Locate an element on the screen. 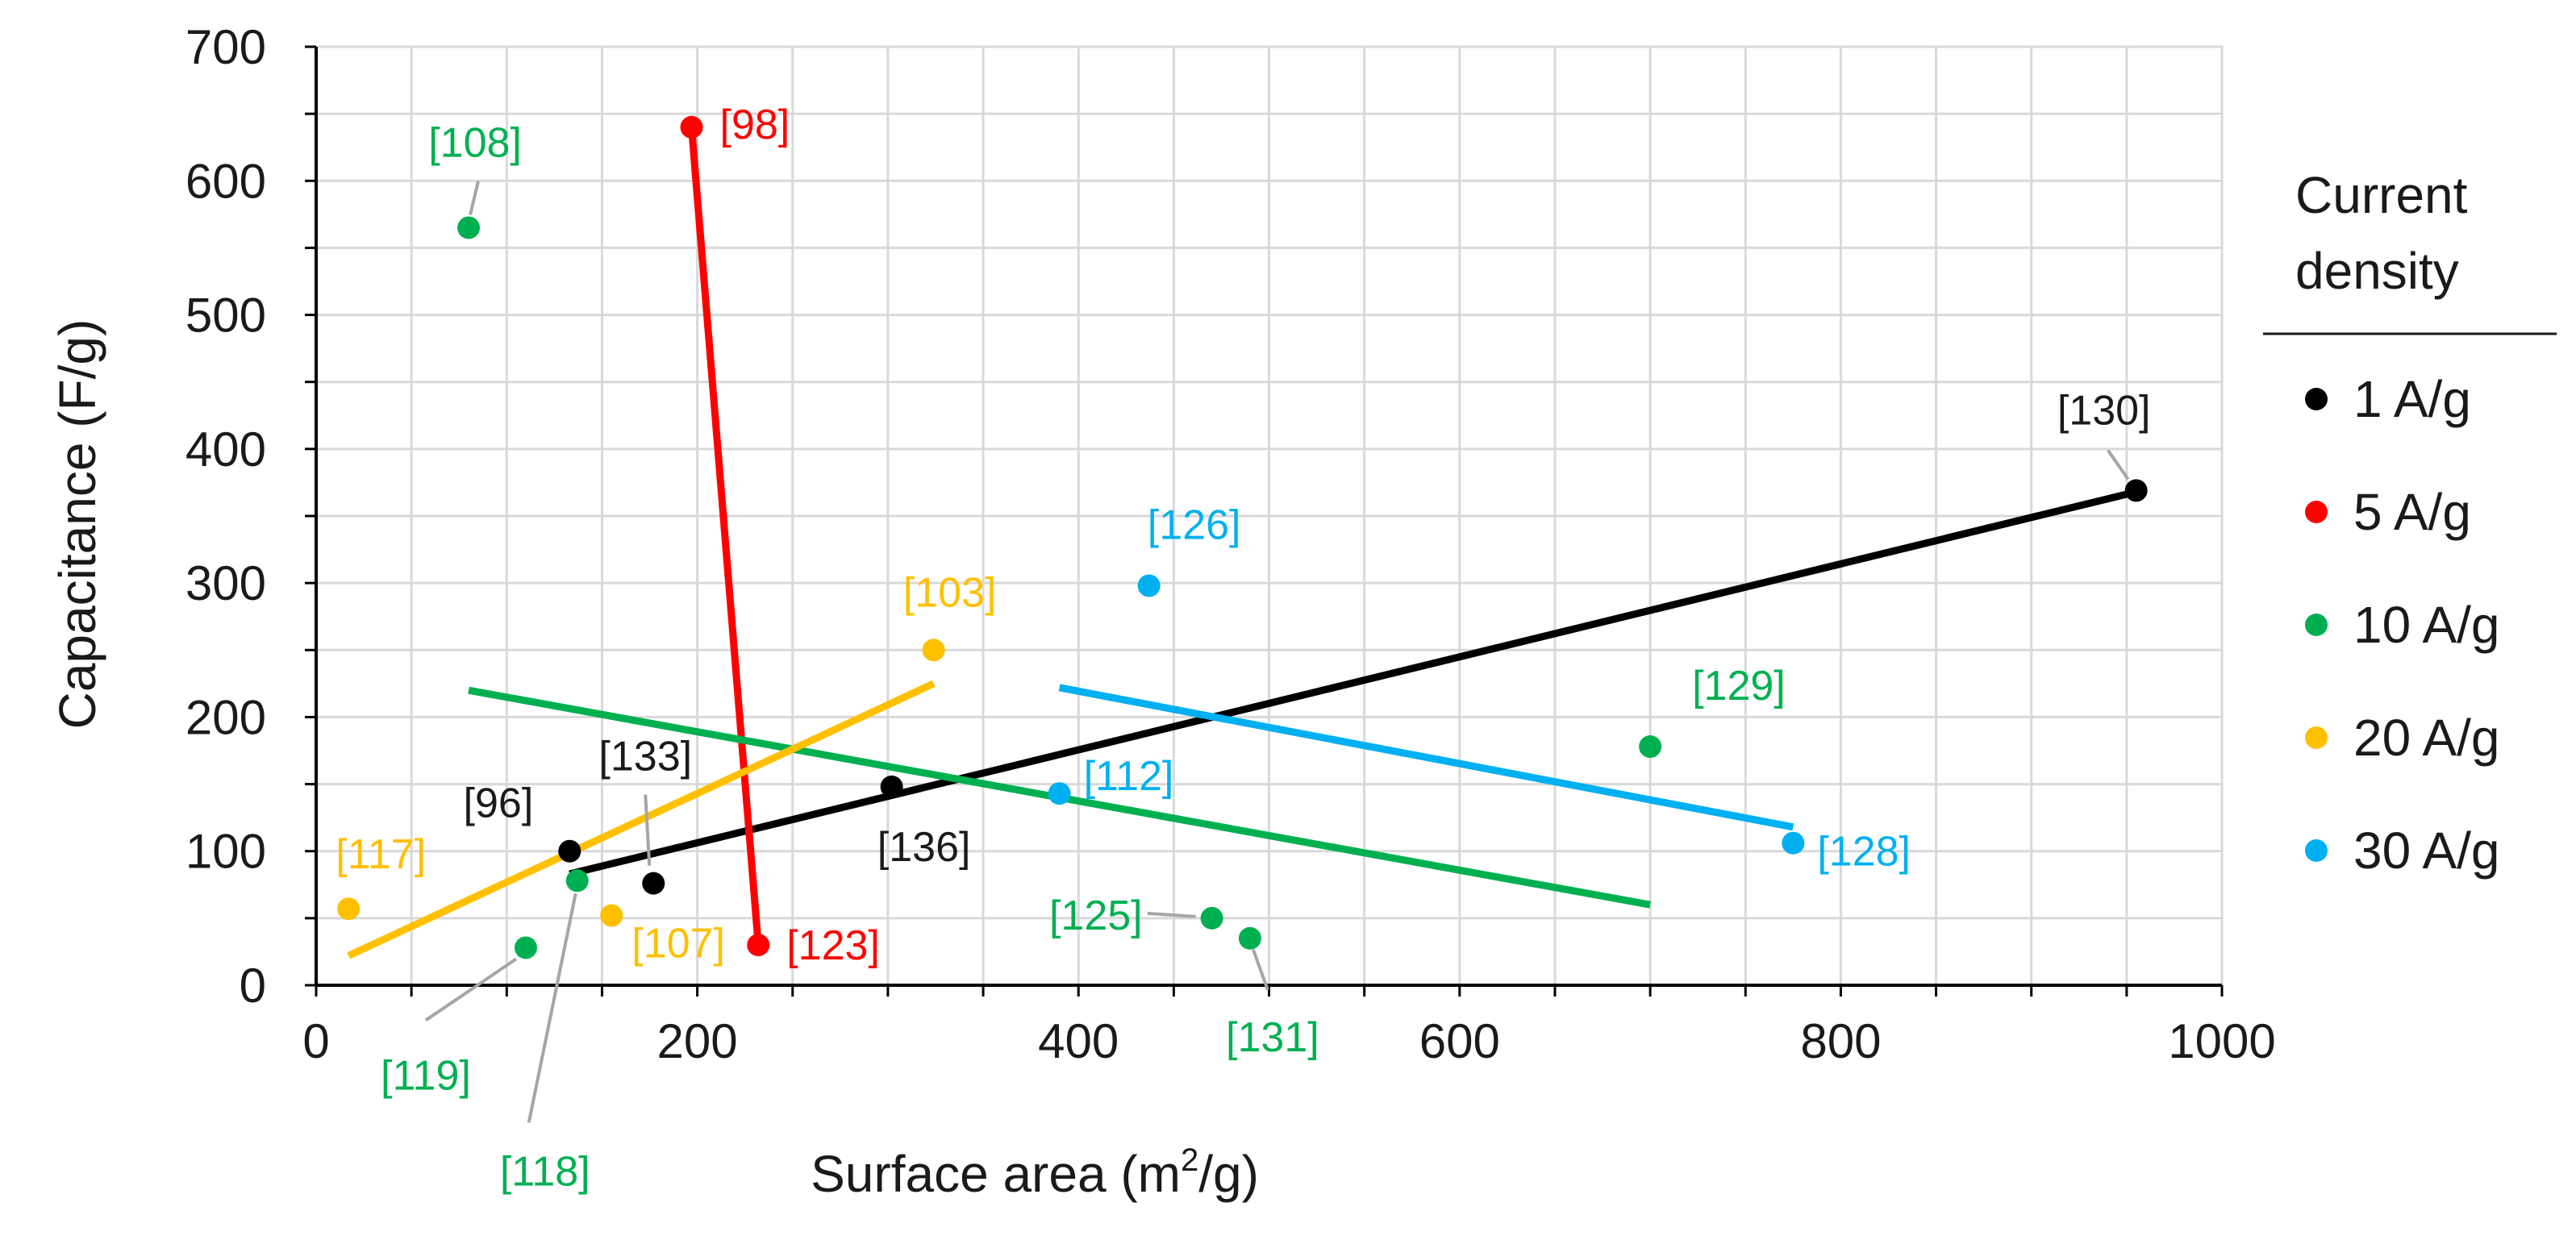  legend-label-1-a-g: 1 A/g is located at coordinates (2412, 399).